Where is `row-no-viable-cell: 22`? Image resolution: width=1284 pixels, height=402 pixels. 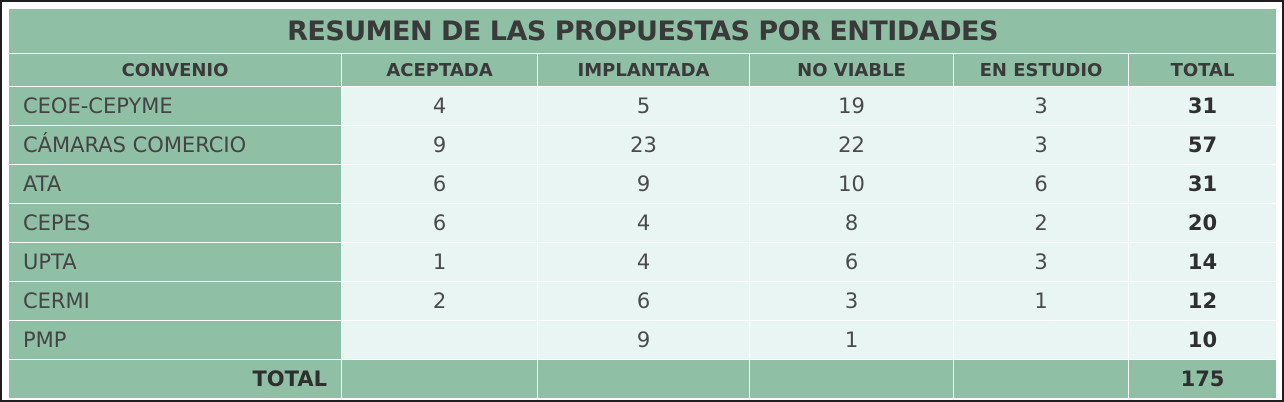 row-no-viable-cell: 22 is located at coordinates (851, 145).